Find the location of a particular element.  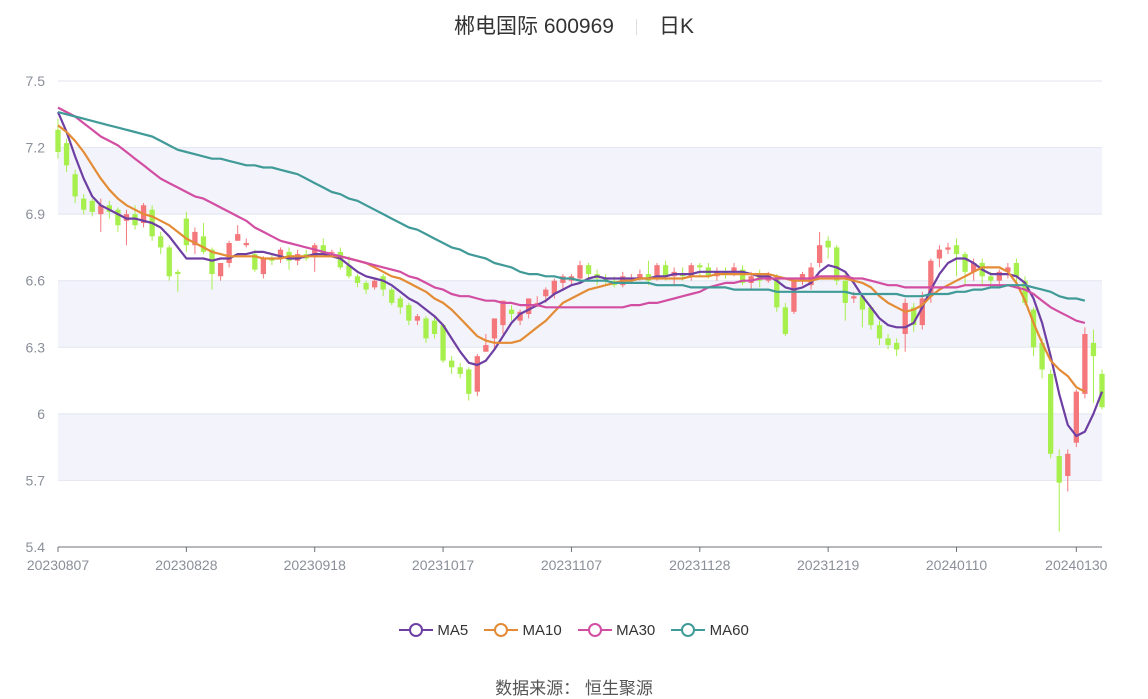

legend-item-ma10: MA10 is located at coordinates (523, 630).